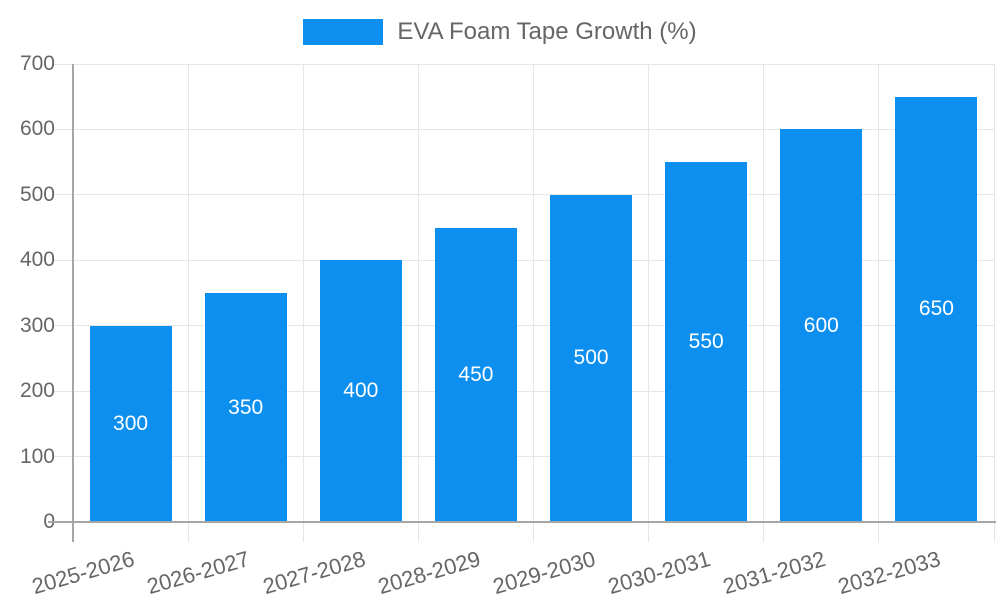 Image resolution: width=1000 pixels, height=600 pixels. I want to click on y-axis-tick-label: 600, so click(37, 129).